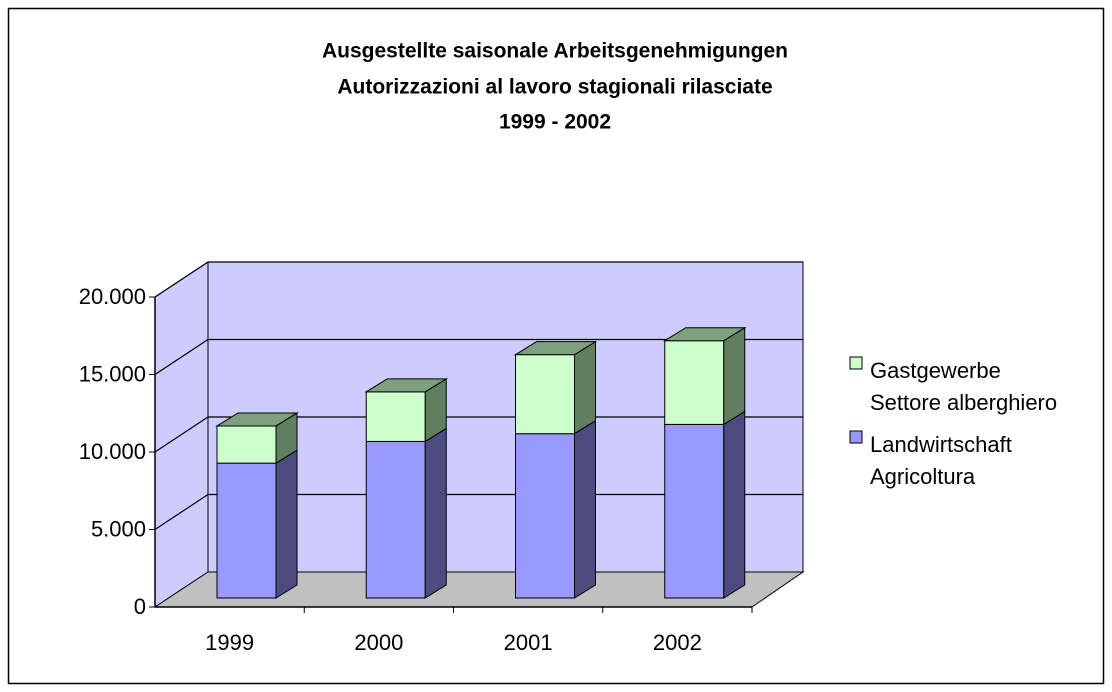  Describe the element at coordinates (112, 451) in the screenshot. I see `y-tick-label: 10.000` at that location.